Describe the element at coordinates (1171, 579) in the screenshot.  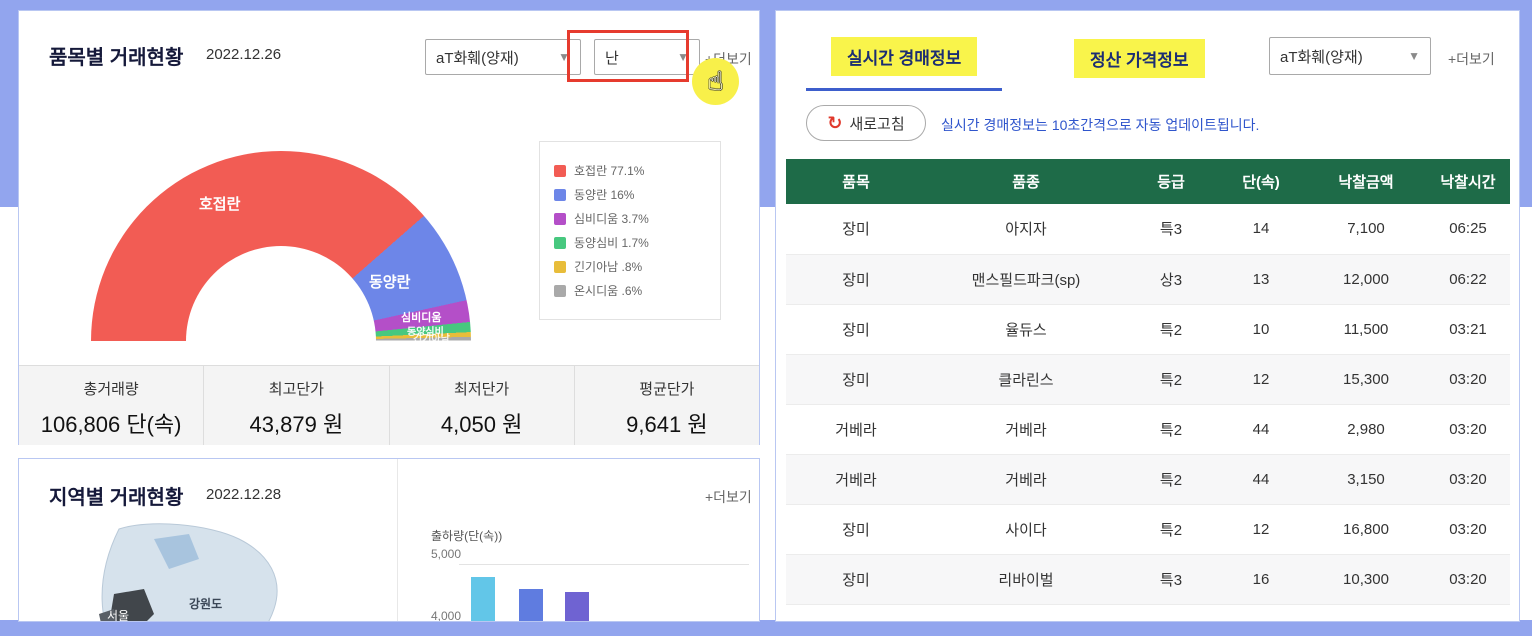
I see `cell-grade: 특3` at that location.